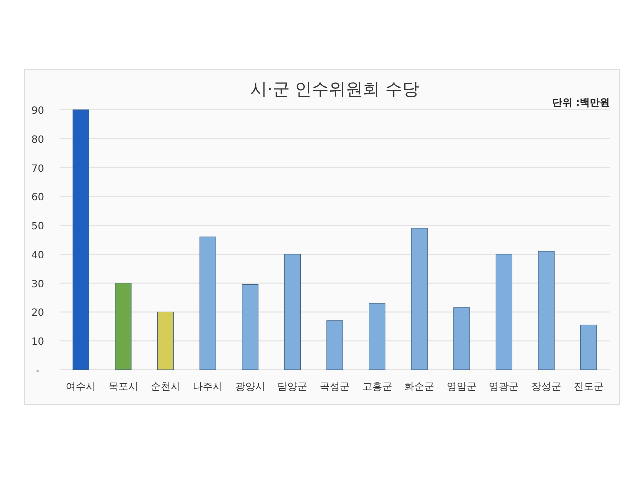 The width and height of the screenshot is (640, 480). Describe the element at coordinates (461, 387) in the screenshot. I see `x-tick-label: 영암군` at that location.